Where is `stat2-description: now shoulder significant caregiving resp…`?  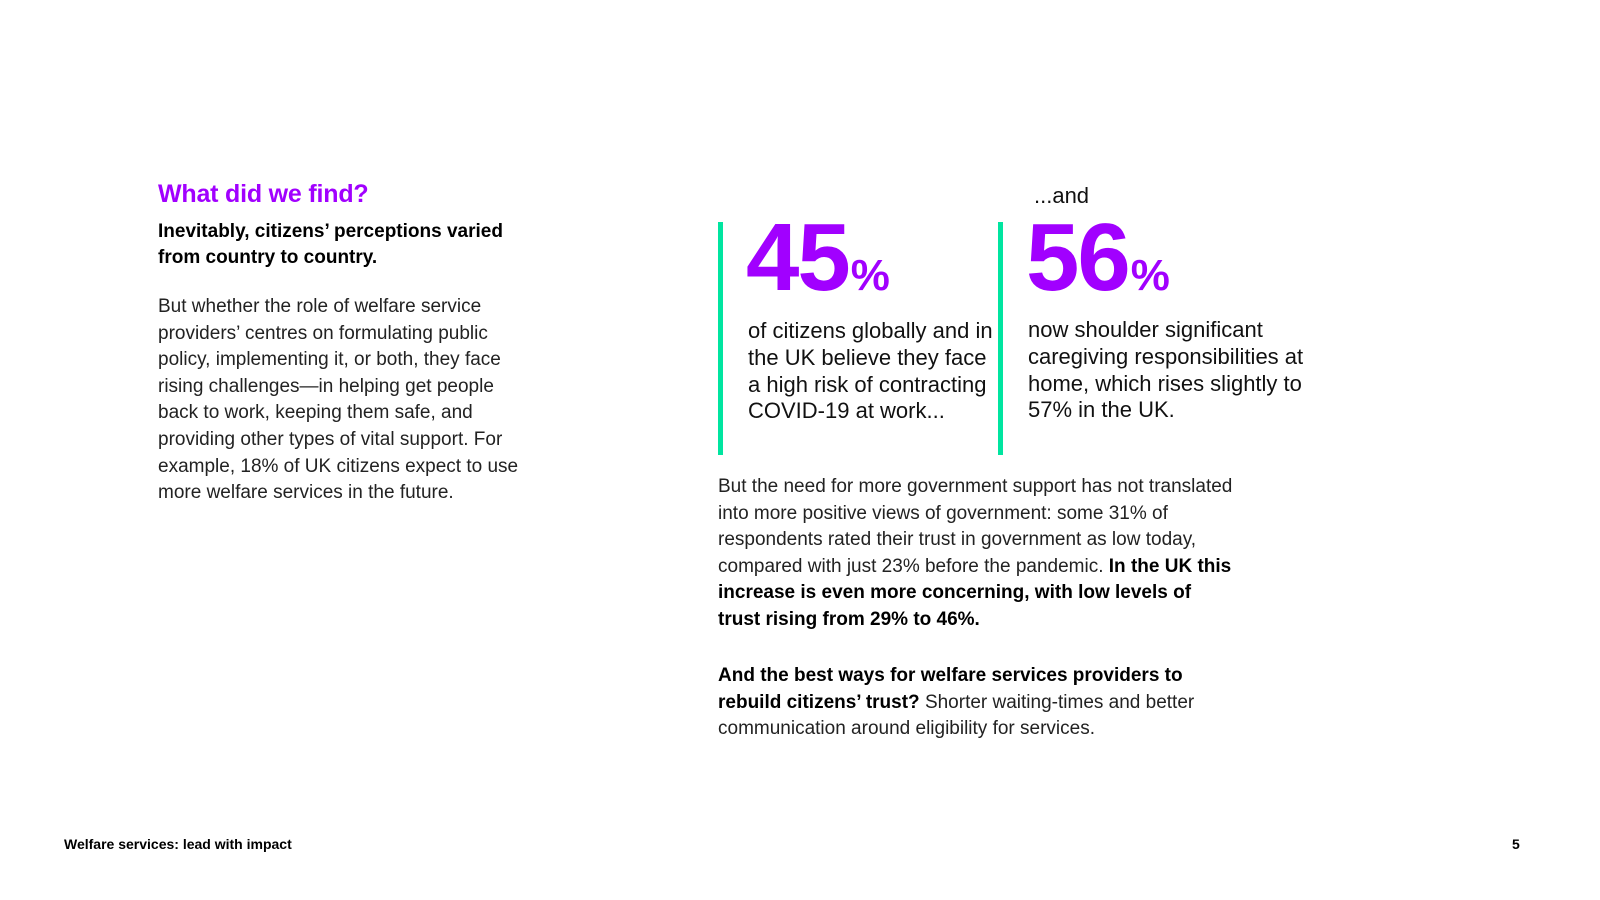 stat2-description: now shoulder significant caregiving resp… is located at coordinates (1166, 370).